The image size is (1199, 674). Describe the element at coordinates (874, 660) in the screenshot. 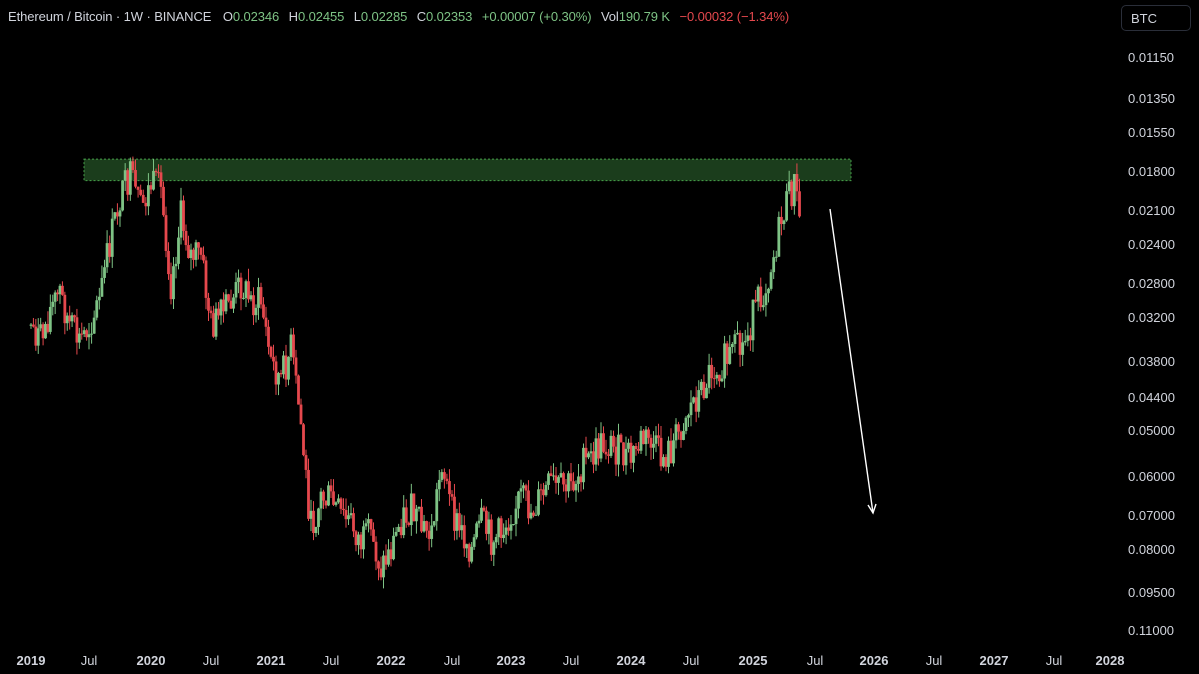

I see `x-tick-label: 2026` at that location.